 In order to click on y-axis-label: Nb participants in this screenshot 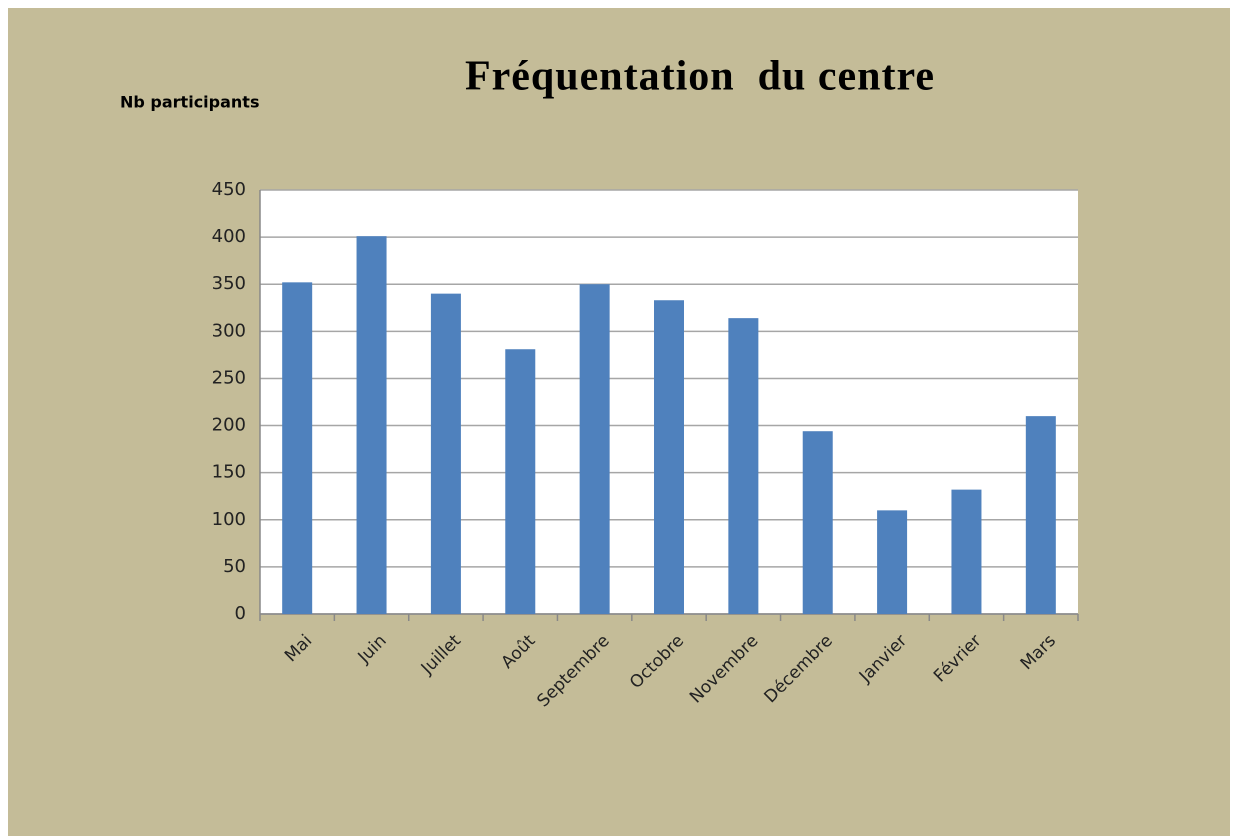, I will do `click(189, 102)`.